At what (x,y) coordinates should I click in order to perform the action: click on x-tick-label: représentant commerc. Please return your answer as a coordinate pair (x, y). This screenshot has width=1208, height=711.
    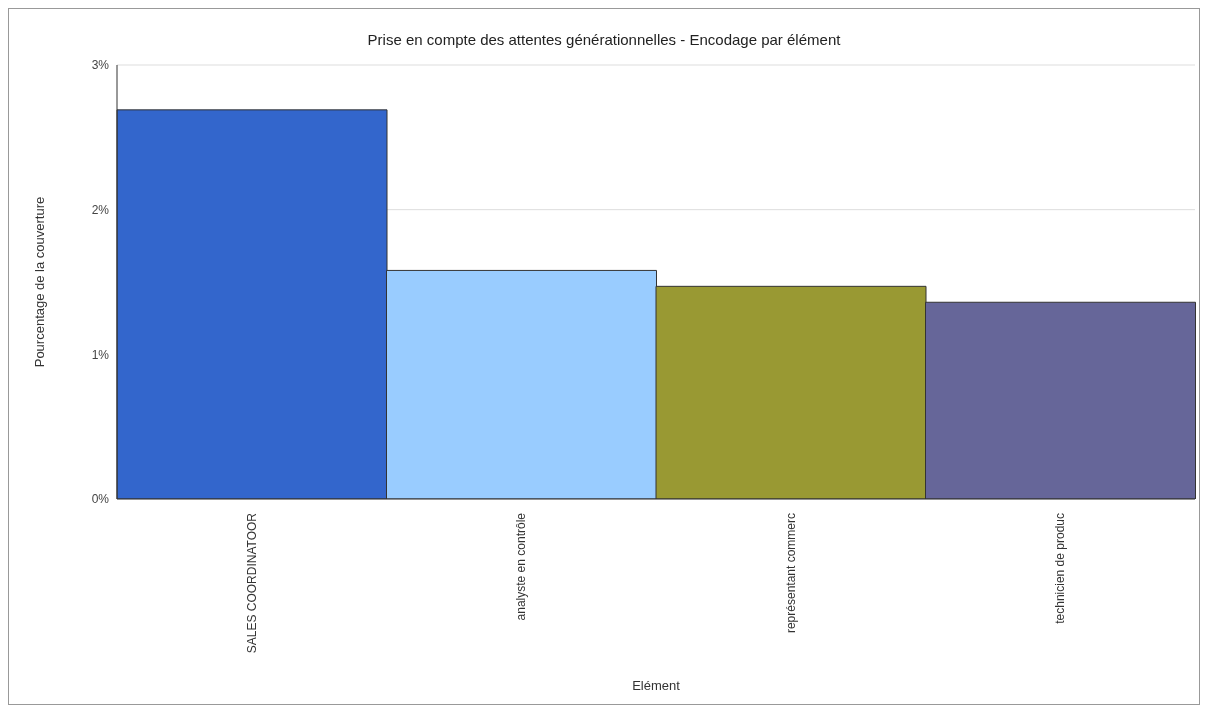
    Looking at the image, I should click on (790, 573).